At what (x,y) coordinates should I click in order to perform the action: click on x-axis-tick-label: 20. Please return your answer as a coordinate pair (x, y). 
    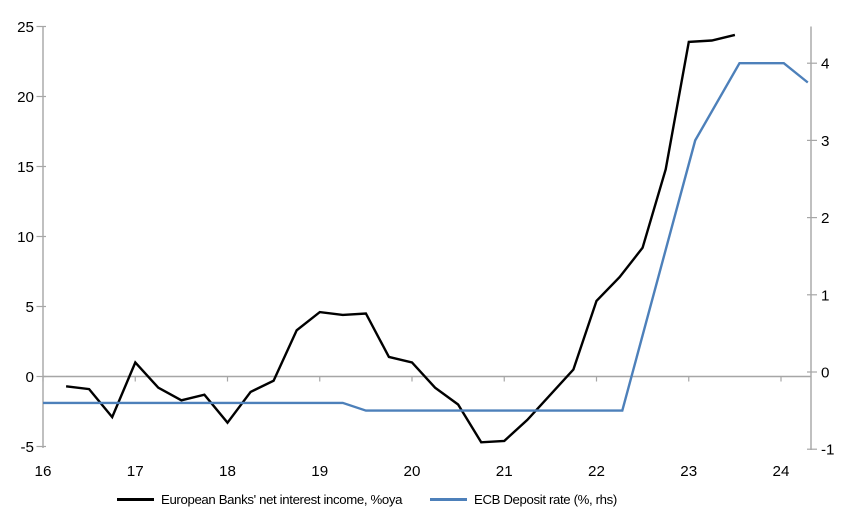
    Looking at the image, I should click on (412, 471).